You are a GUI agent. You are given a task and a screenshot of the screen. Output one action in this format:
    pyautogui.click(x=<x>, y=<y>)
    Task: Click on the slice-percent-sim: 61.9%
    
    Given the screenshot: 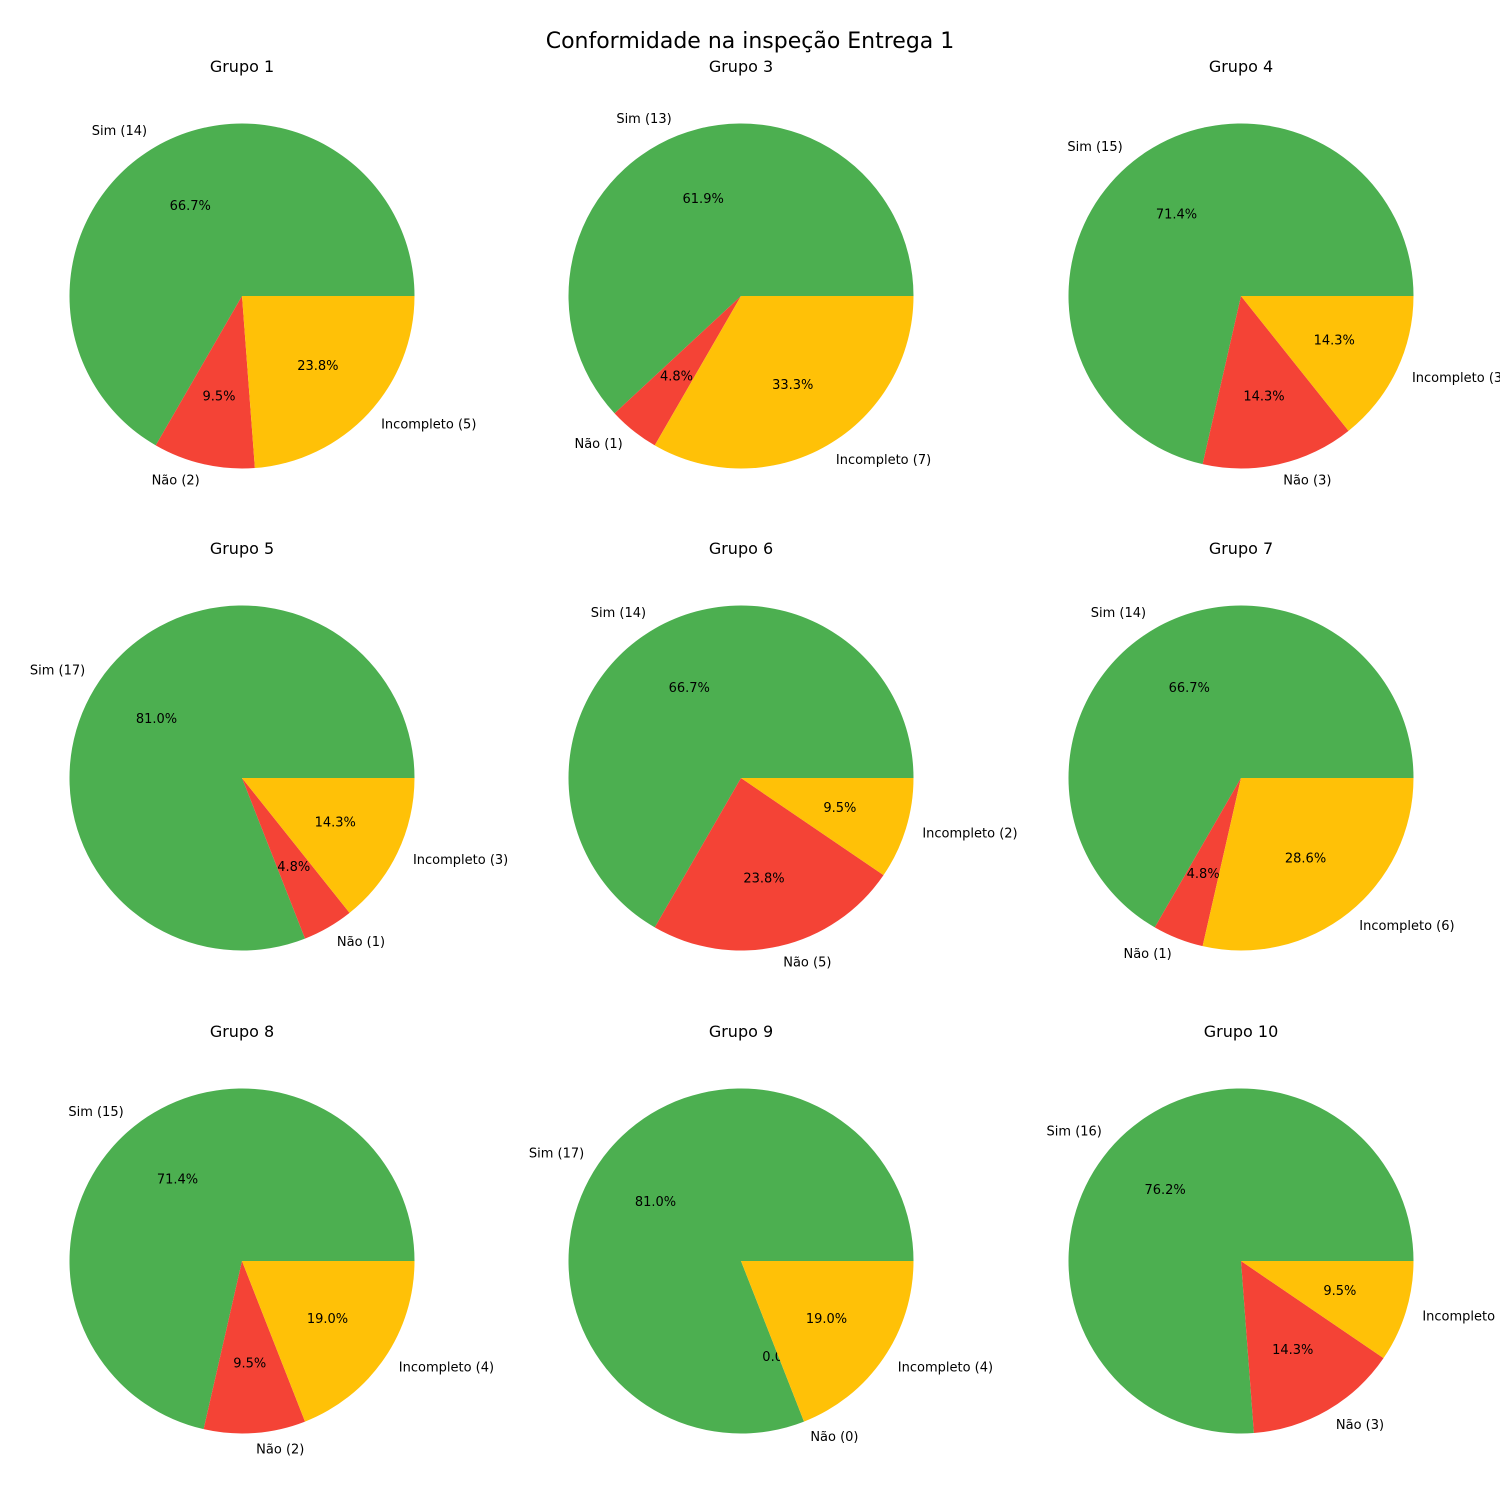 What is the action you would take?
    pyautogui.click(x=703, y=199)
    